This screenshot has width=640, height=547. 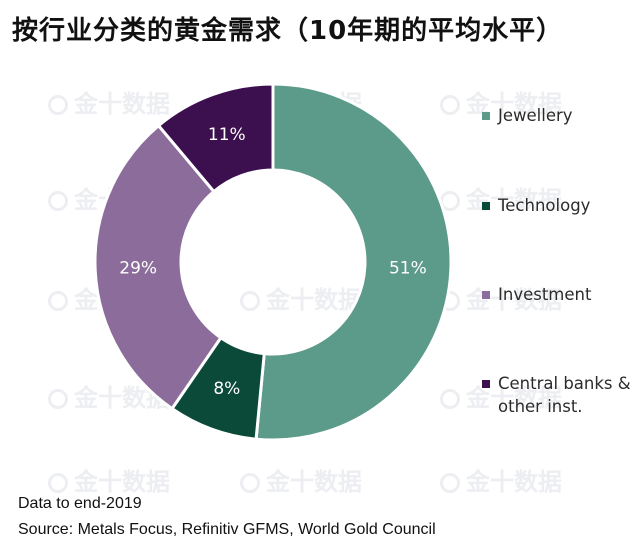 What do you see at coordinates (138, 268) in the screenshot?
I see `data-label: 29%` at bounding box center [138, 268].